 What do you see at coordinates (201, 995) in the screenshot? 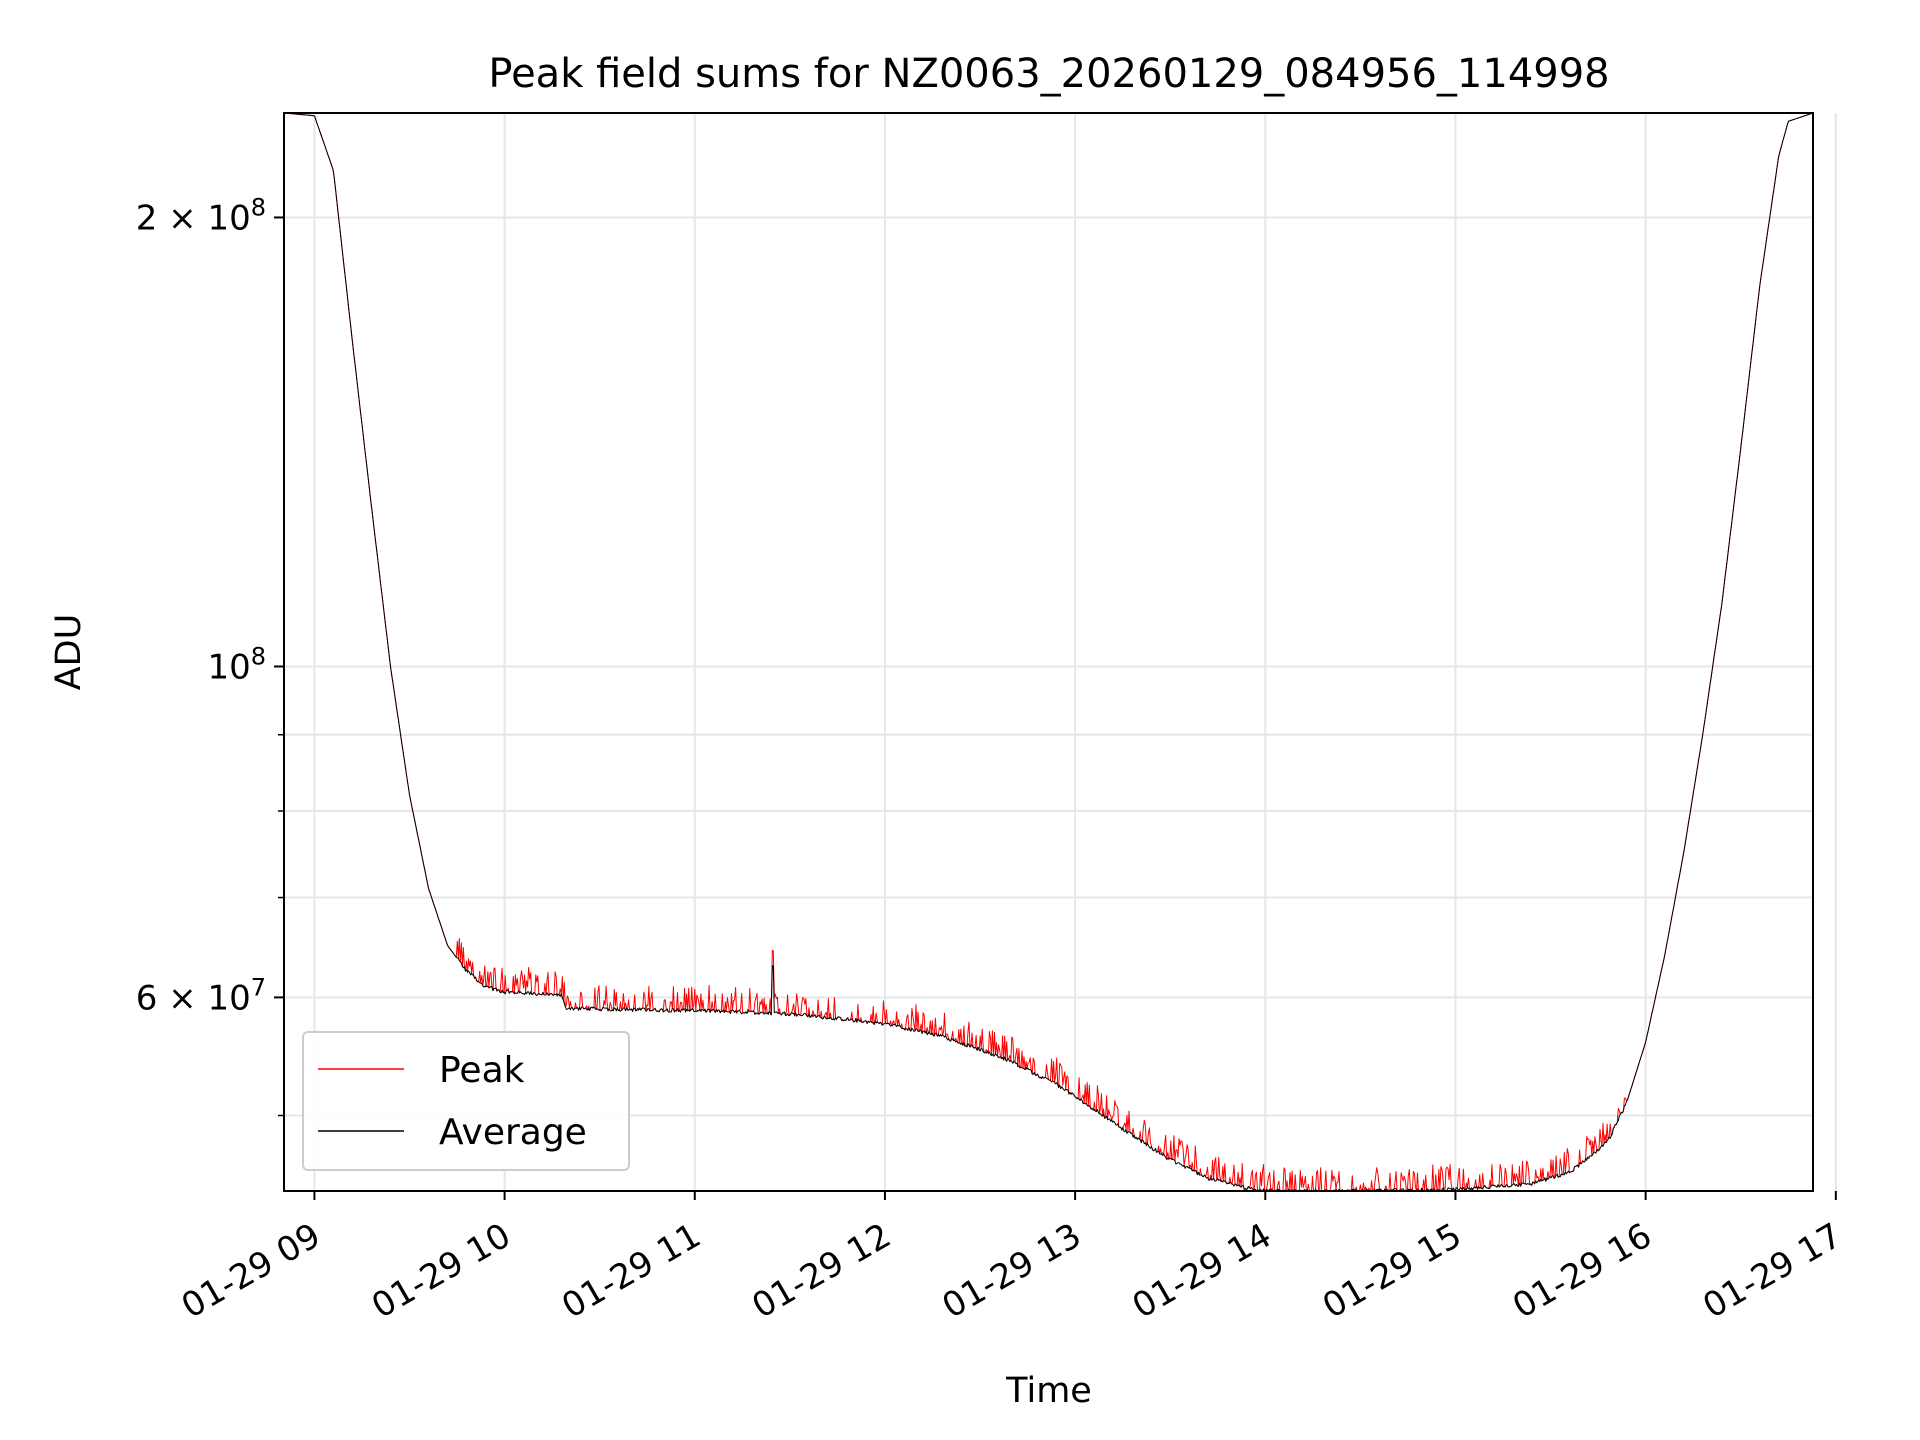
I see `y-tick-label: 6 × 107` at bounding box center [201, 995].